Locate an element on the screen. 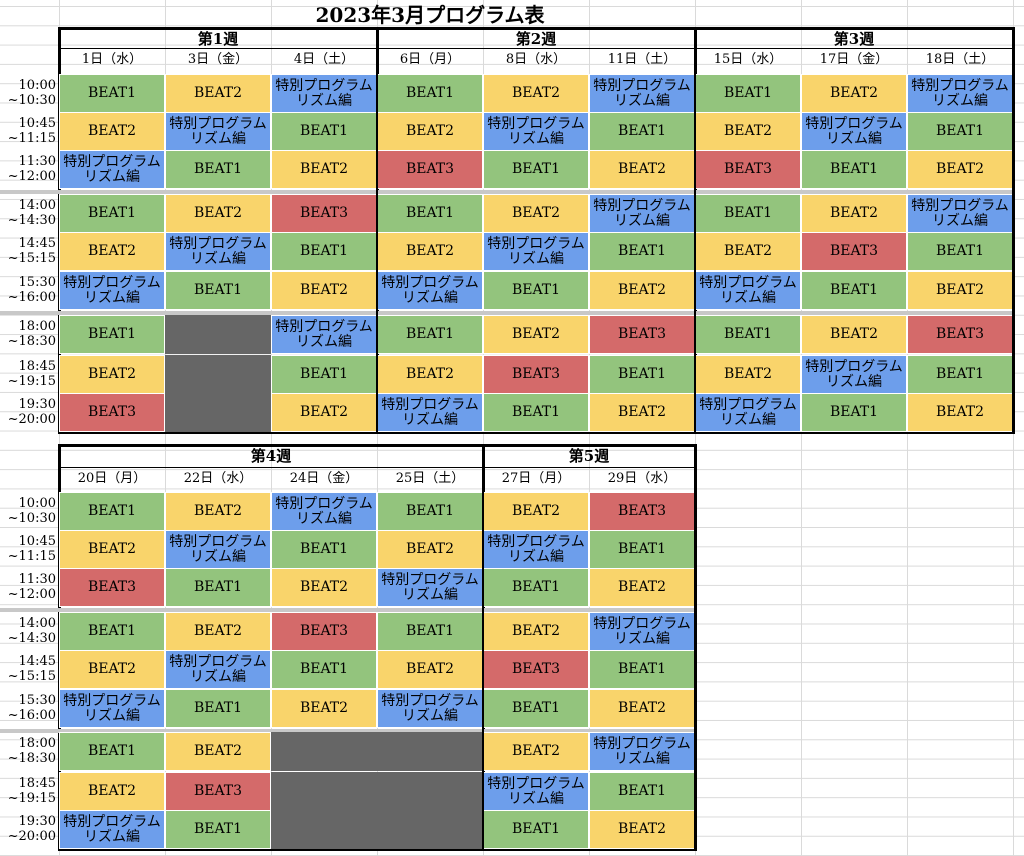 The width and height of the screenshot is (1024, 856). day-header: 8日（水） is located at coordinates (536, 59).